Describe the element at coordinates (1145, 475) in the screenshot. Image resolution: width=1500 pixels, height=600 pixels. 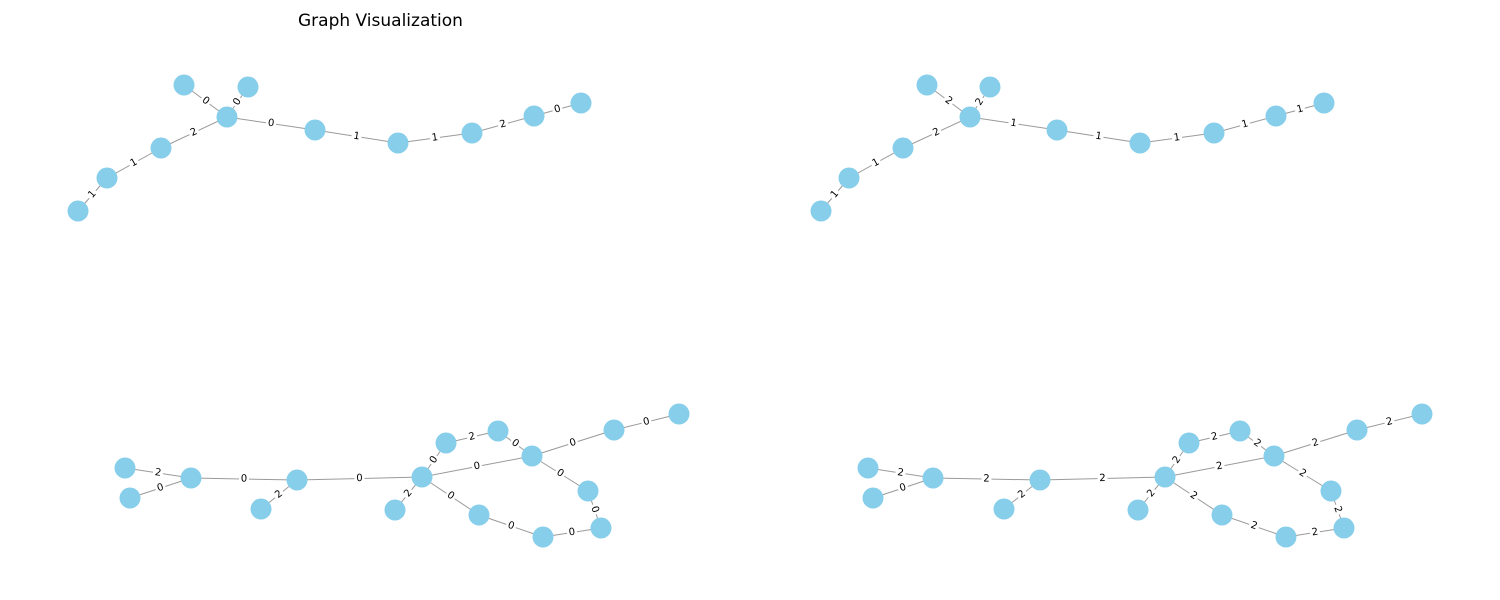
I see `graph-bottom-right: 2 0 2 2 2 2 2 2 2 2 2 2 2 2 2 2 2` at that location.